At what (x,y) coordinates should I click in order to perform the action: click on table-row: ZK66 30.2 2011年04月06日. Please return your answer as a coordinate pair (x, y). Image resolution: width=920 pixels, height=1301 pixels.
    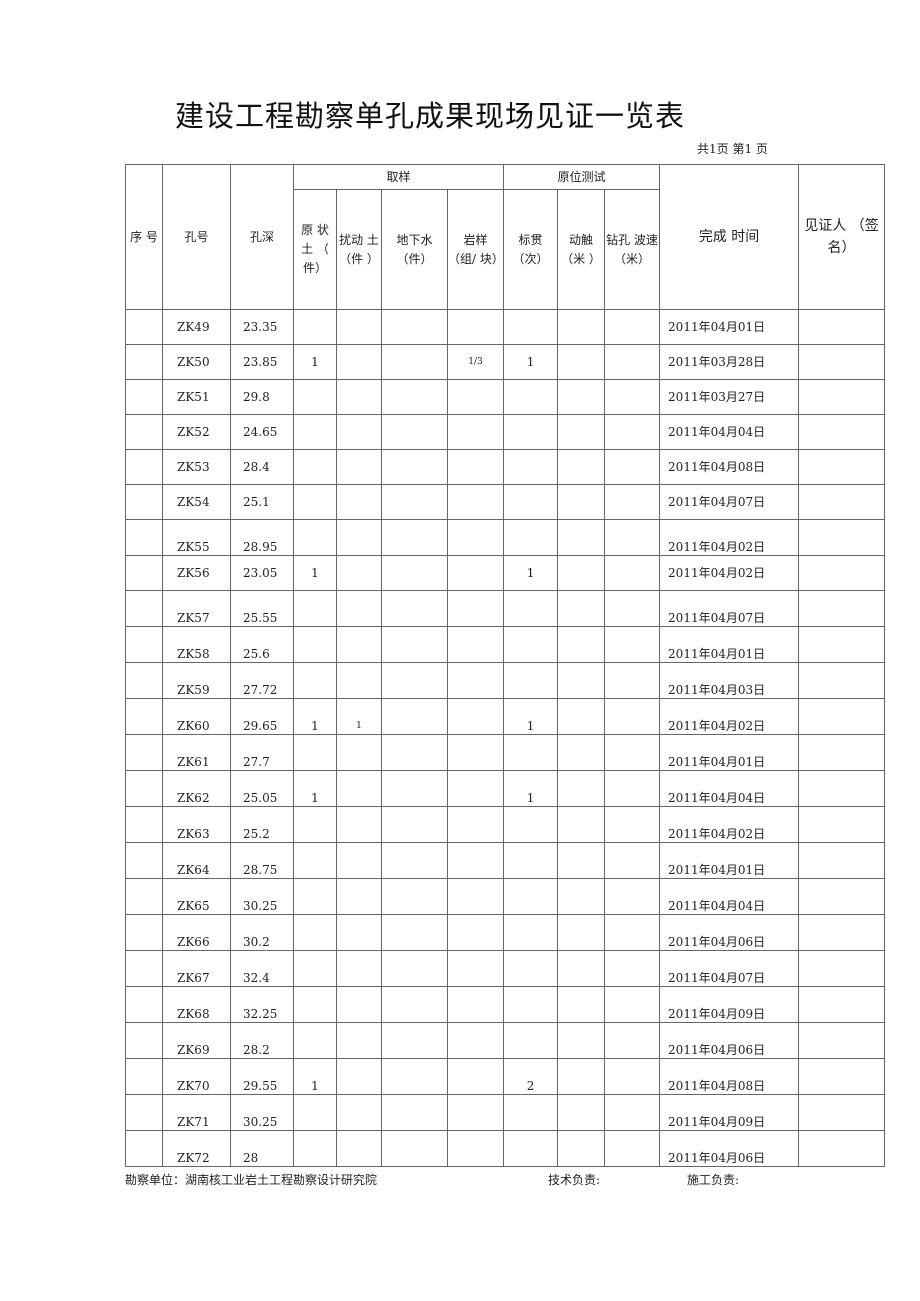
    Looking at the image, I should click on (505, 932).